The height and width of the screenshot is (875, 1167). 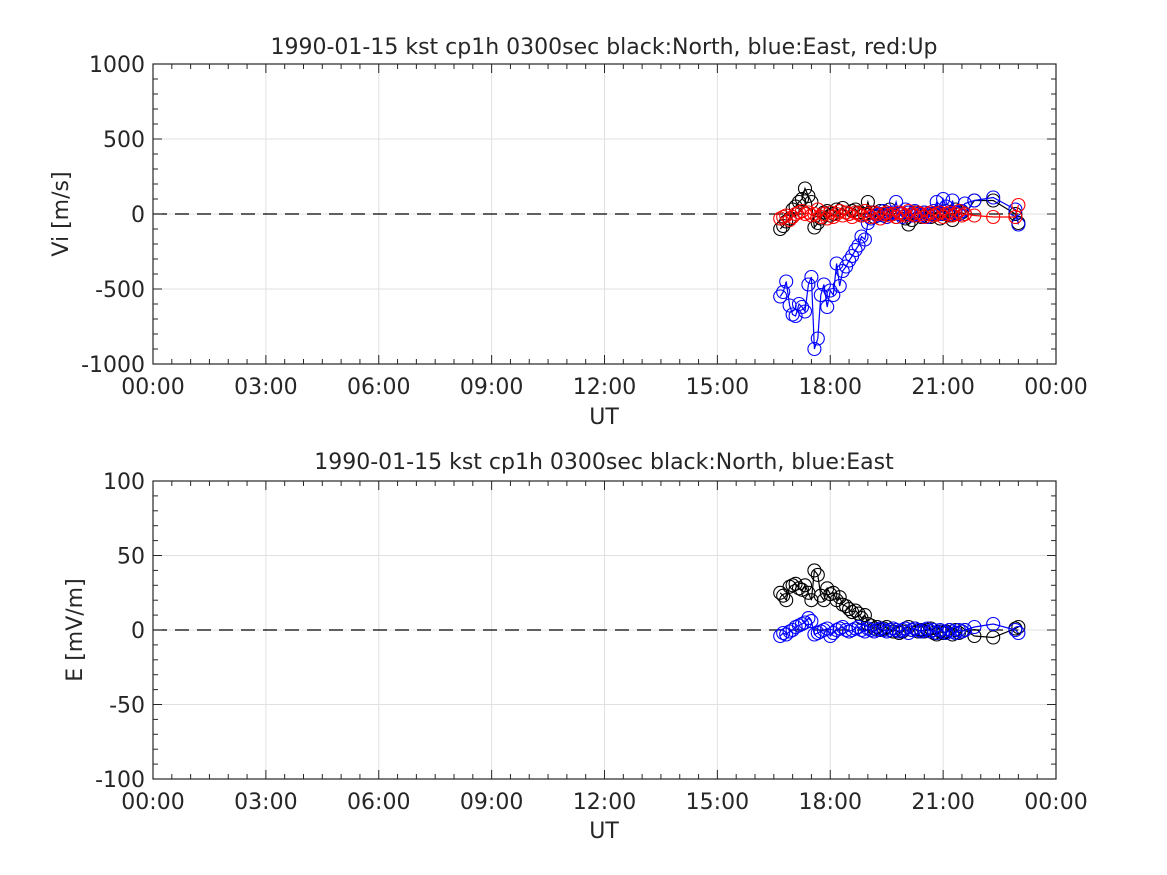 I want to click on velocity-y-tick-label: 0, so click(x=138, y=215).